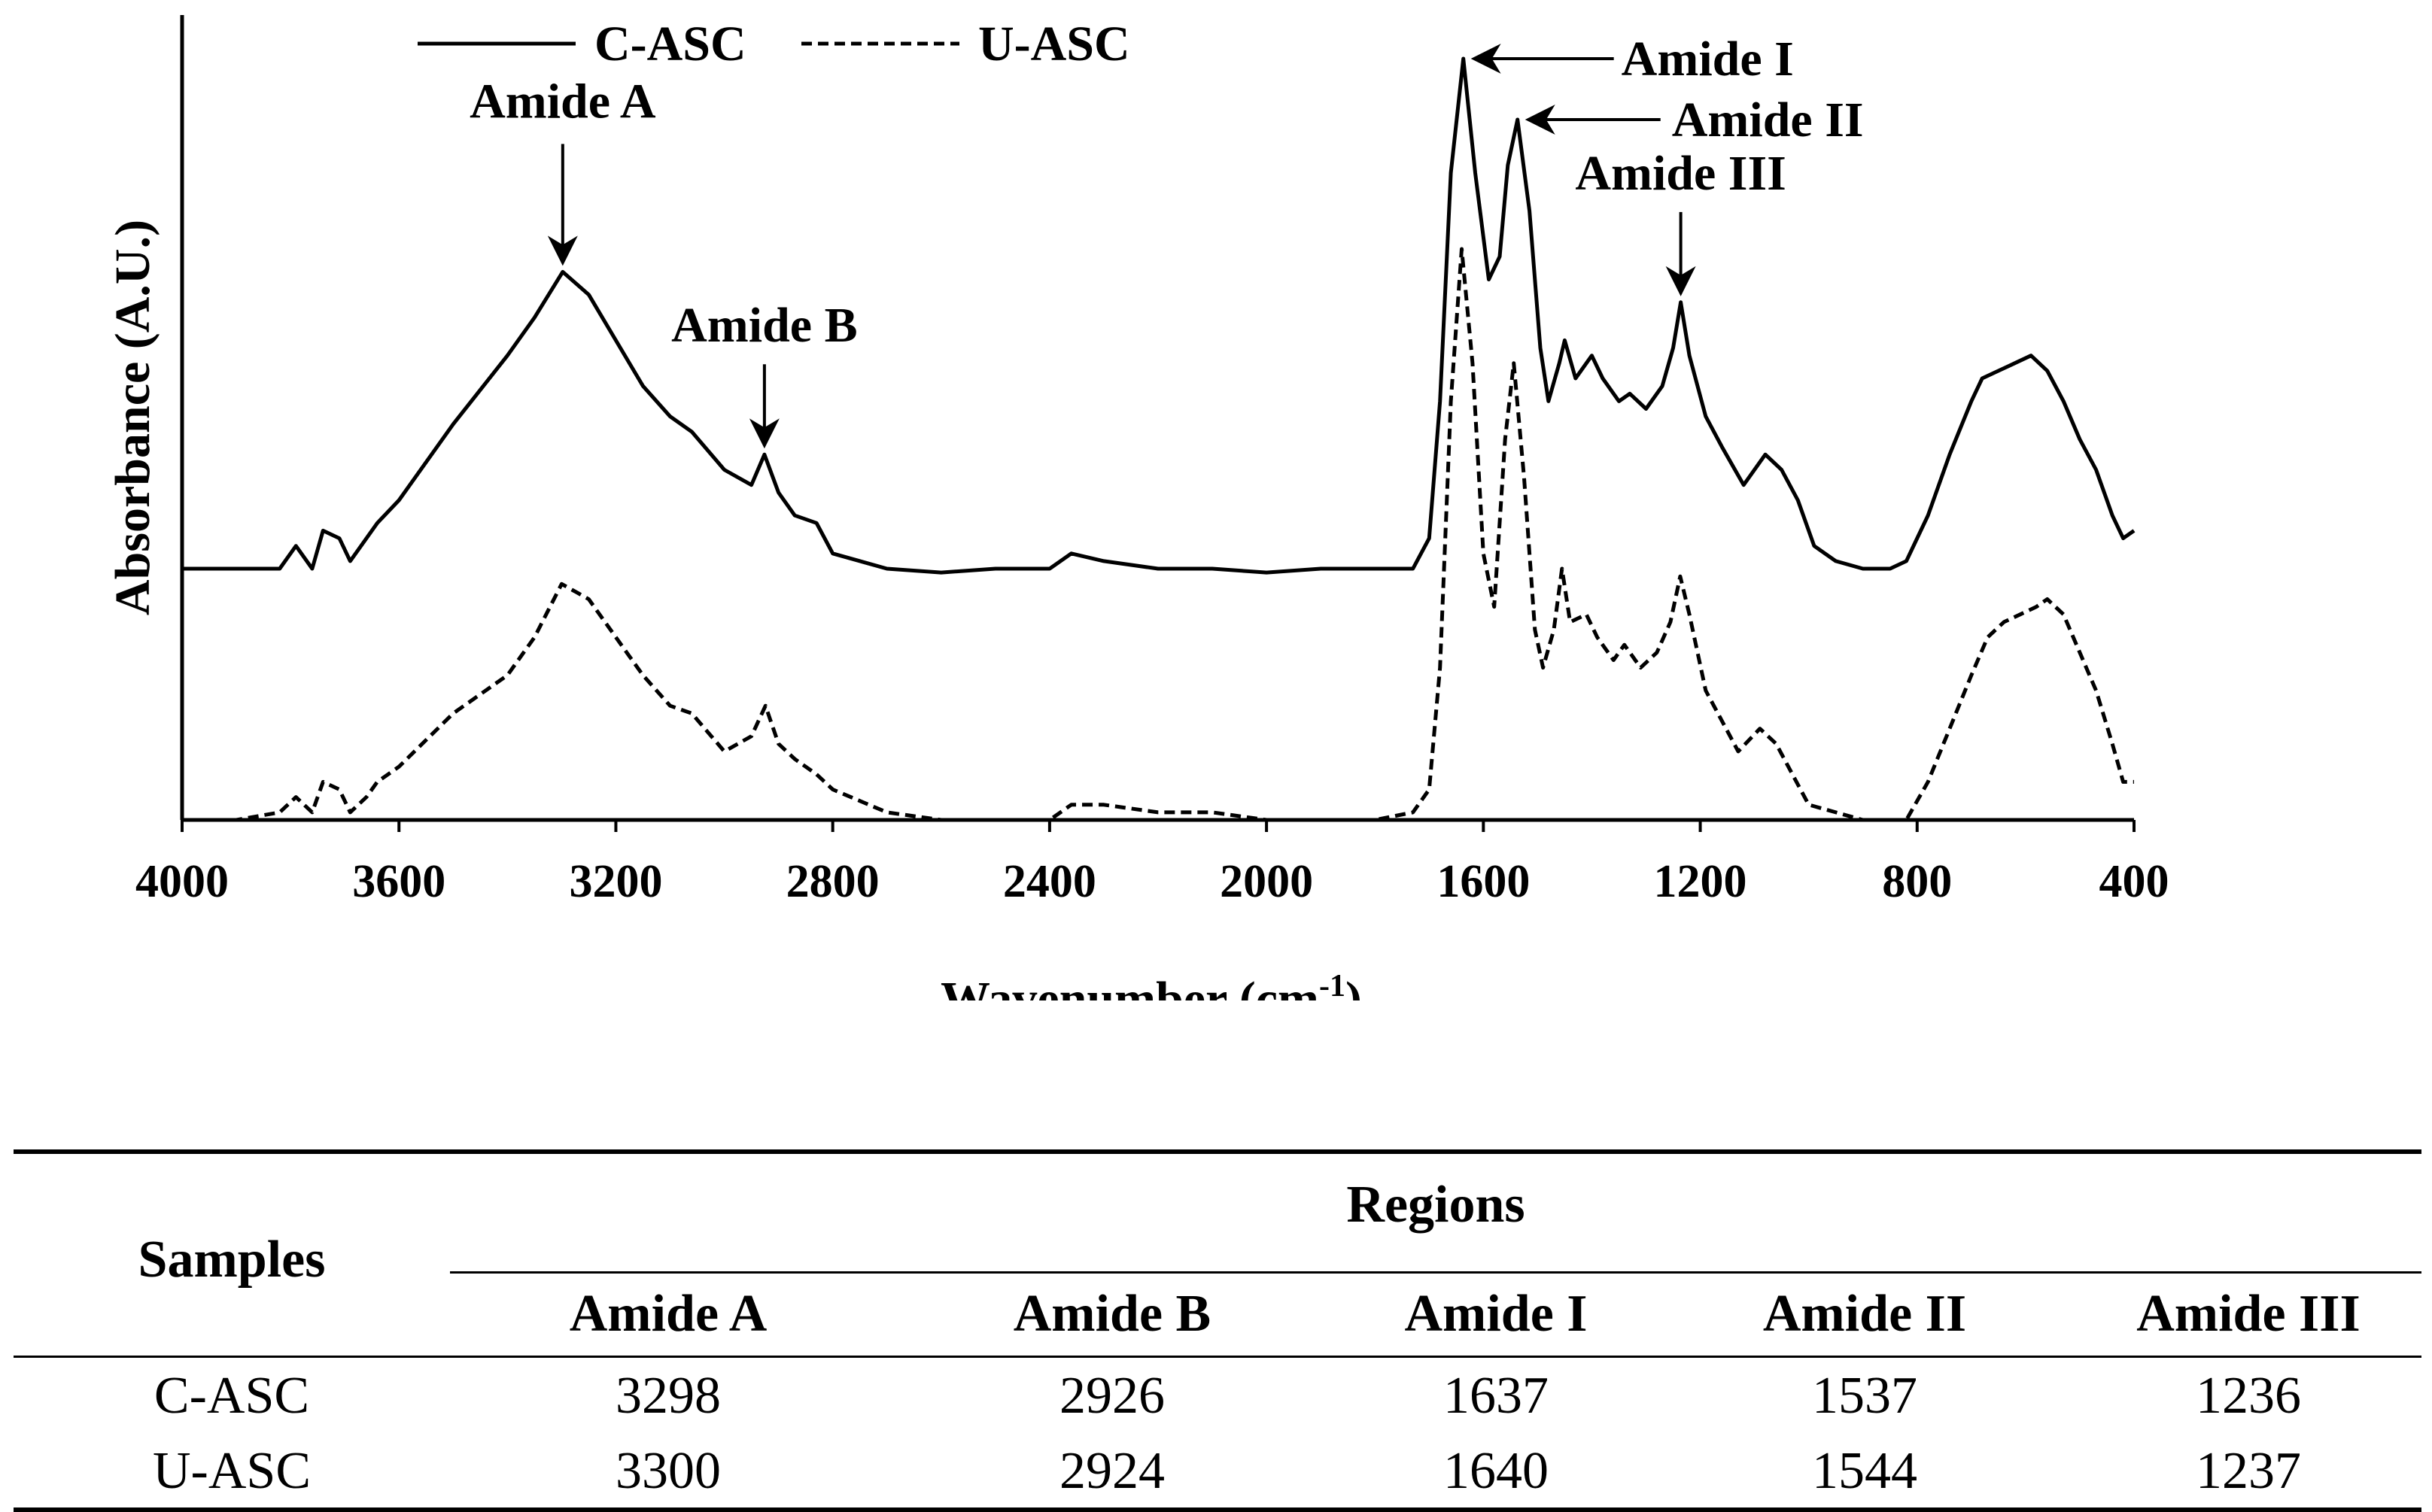 The height and width of the screenshot is (1512, 2432). I want to click on col-header: Amide II, so click(1864, 1314).